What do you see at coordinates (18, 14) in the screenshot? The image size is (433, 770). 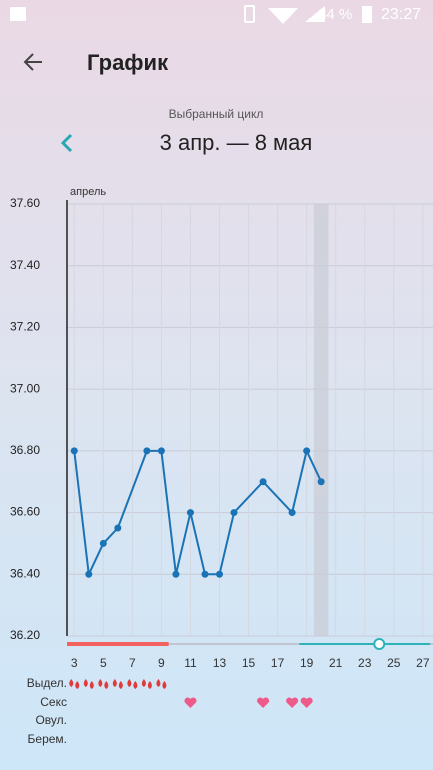 I see `gallery-icon` at bounding box center [18, 14].